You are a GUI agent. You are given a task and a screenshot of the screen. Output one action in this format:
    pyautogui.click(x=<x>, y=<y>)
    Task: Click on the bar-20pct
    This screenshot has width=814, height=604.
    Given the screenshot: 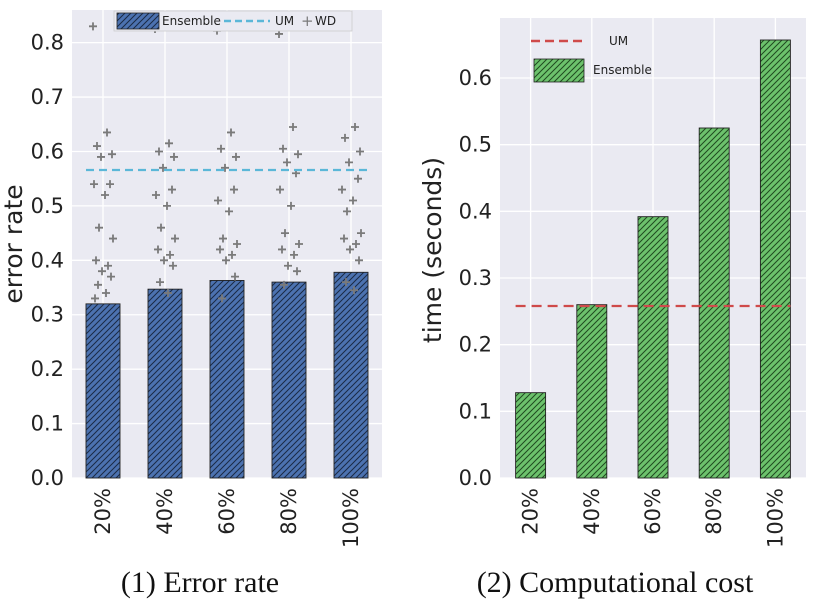 What is the action you would take?
    pyautogui.click(x=103, y=391)
    